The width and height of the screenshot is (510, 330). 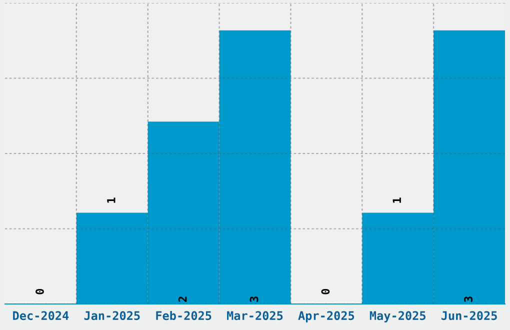 What do you see at coordinates (469, 315) in the screenshot?
I see `x-tick-label: Jun-2025` at bounding box center [469, 315].